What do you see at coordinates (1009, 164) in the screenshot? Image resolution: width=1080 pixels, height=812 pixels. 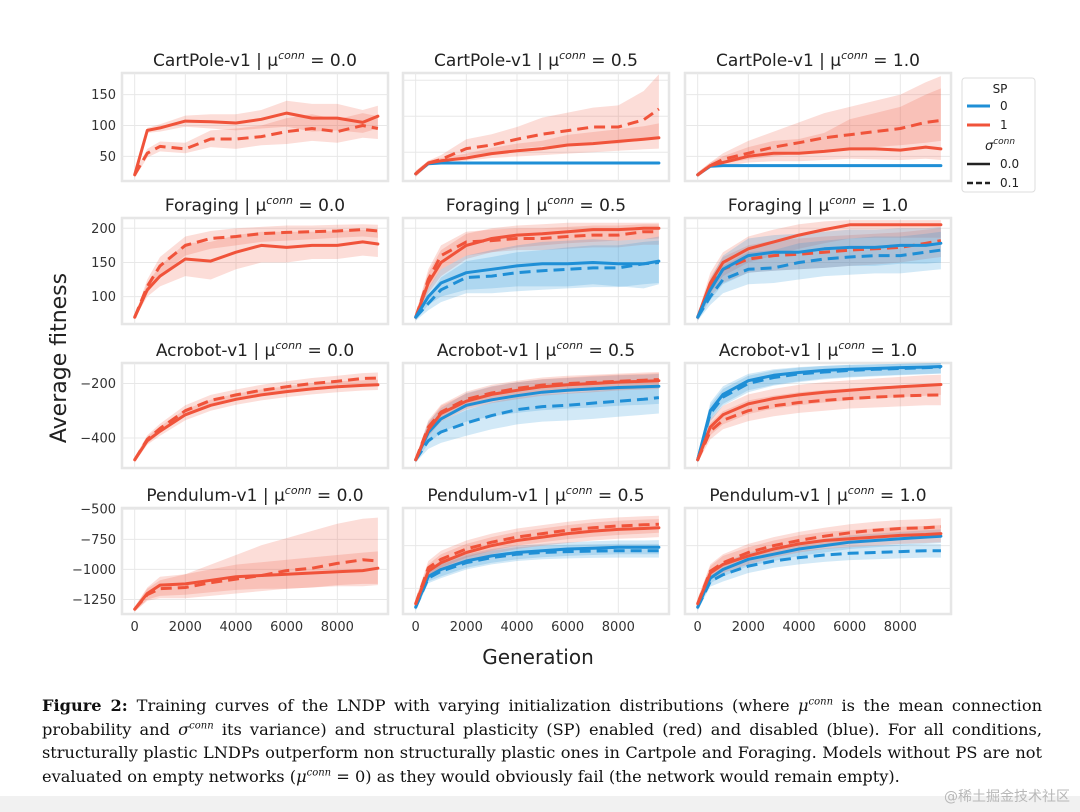 I see `legend-sigma-item: 0.0` at bounding box center [1009, 164].